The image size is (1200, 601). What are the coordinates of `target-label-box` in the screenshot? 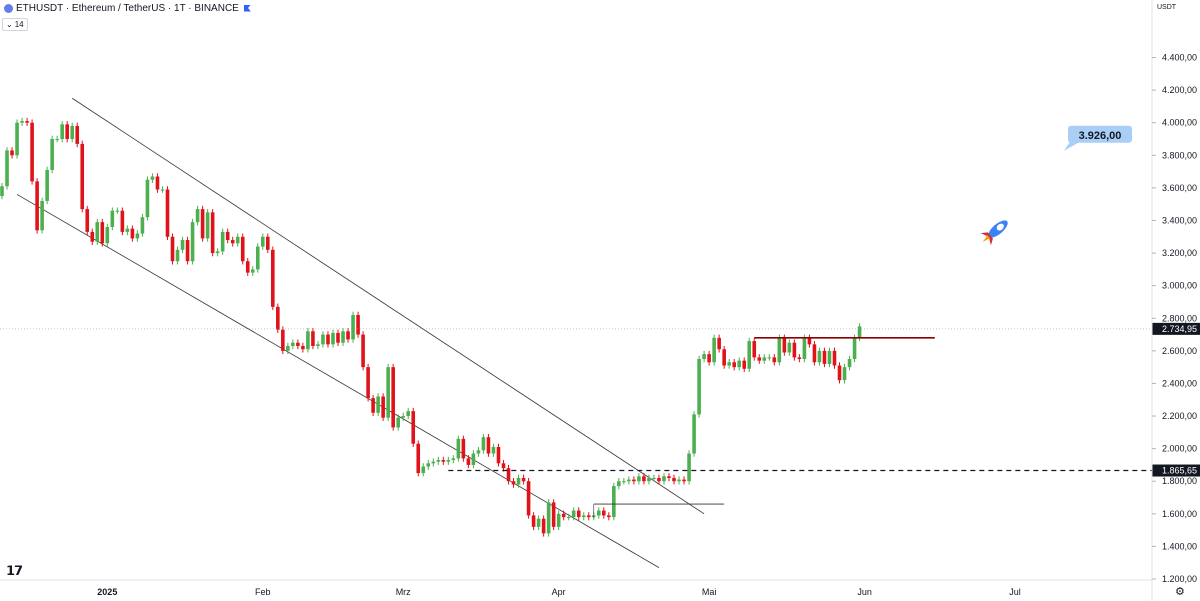 It's located at (1100, 134).